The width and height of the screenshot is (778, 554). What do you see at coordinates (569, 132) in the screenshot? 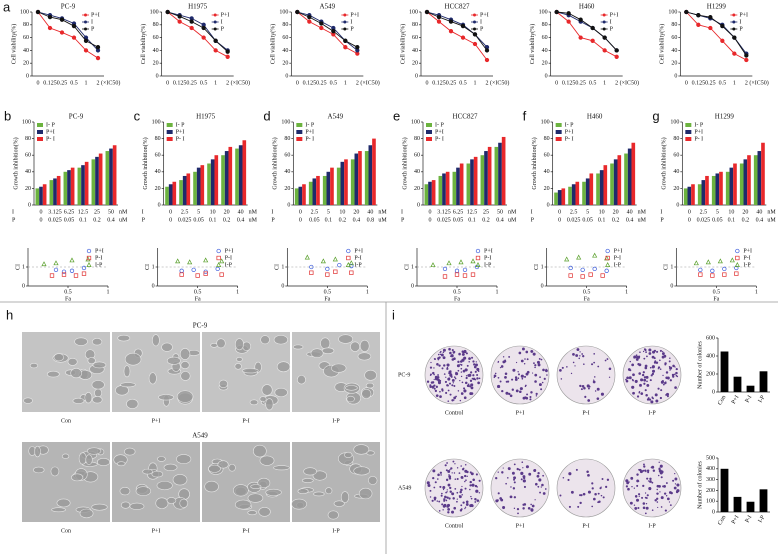
I see `legend-label: P+I` at bounding box center [569, 132].